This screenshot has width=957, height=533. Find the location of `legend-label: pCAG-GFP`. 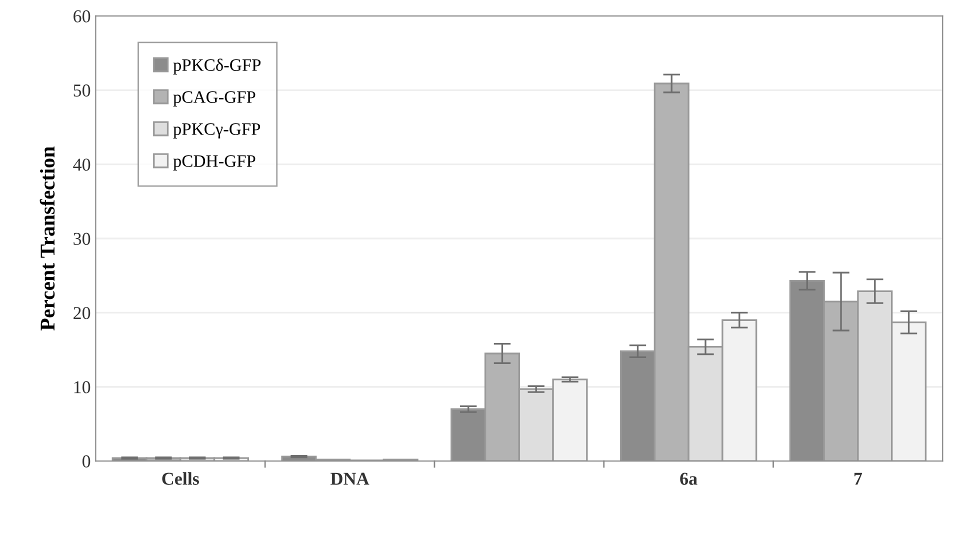

legend-label: pCAG-GFP is located at coordinates (214, 98).